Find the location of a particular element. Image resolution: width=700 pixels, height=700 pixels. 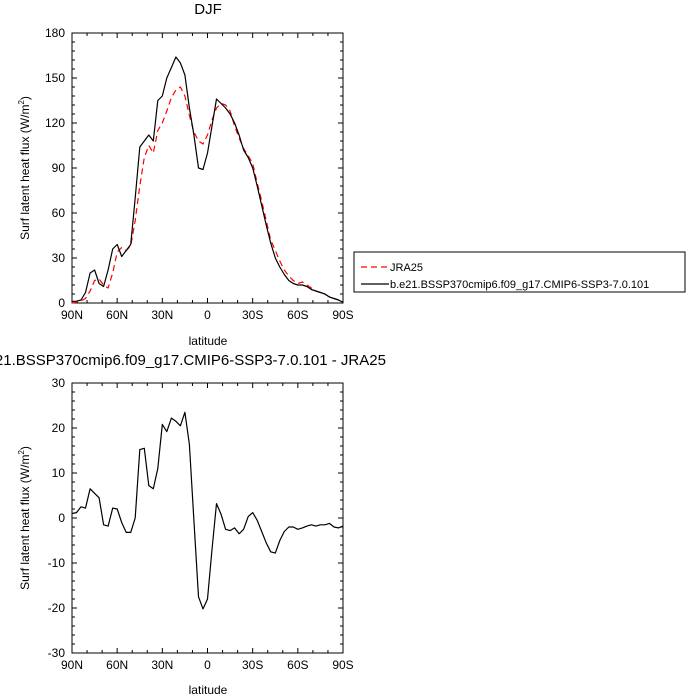

top-x-tick-label: 30S is located at coordinates (252, 315).